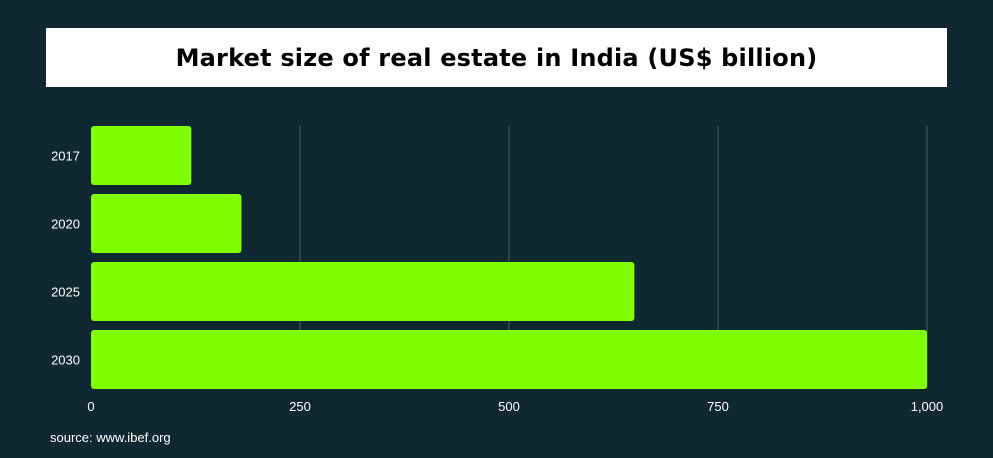 This screenshot has width=993, height=458. I want to click on y-label-2025: 2025, so click(65, 292).